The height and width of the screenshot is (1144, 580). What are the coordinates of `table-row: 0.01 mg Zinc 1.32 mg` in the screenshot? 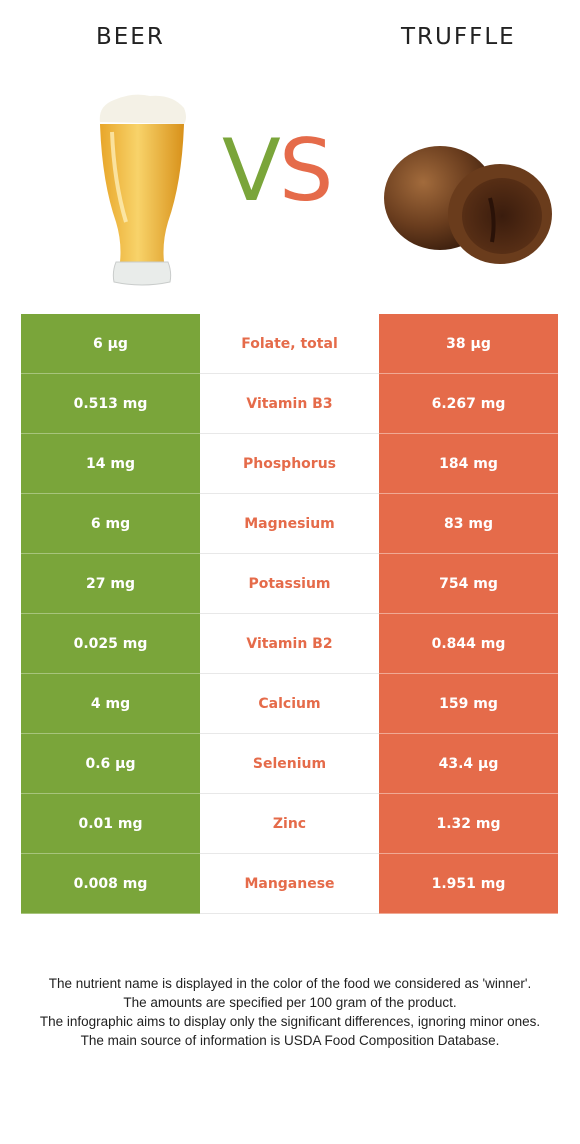 It's located at (289, 824).